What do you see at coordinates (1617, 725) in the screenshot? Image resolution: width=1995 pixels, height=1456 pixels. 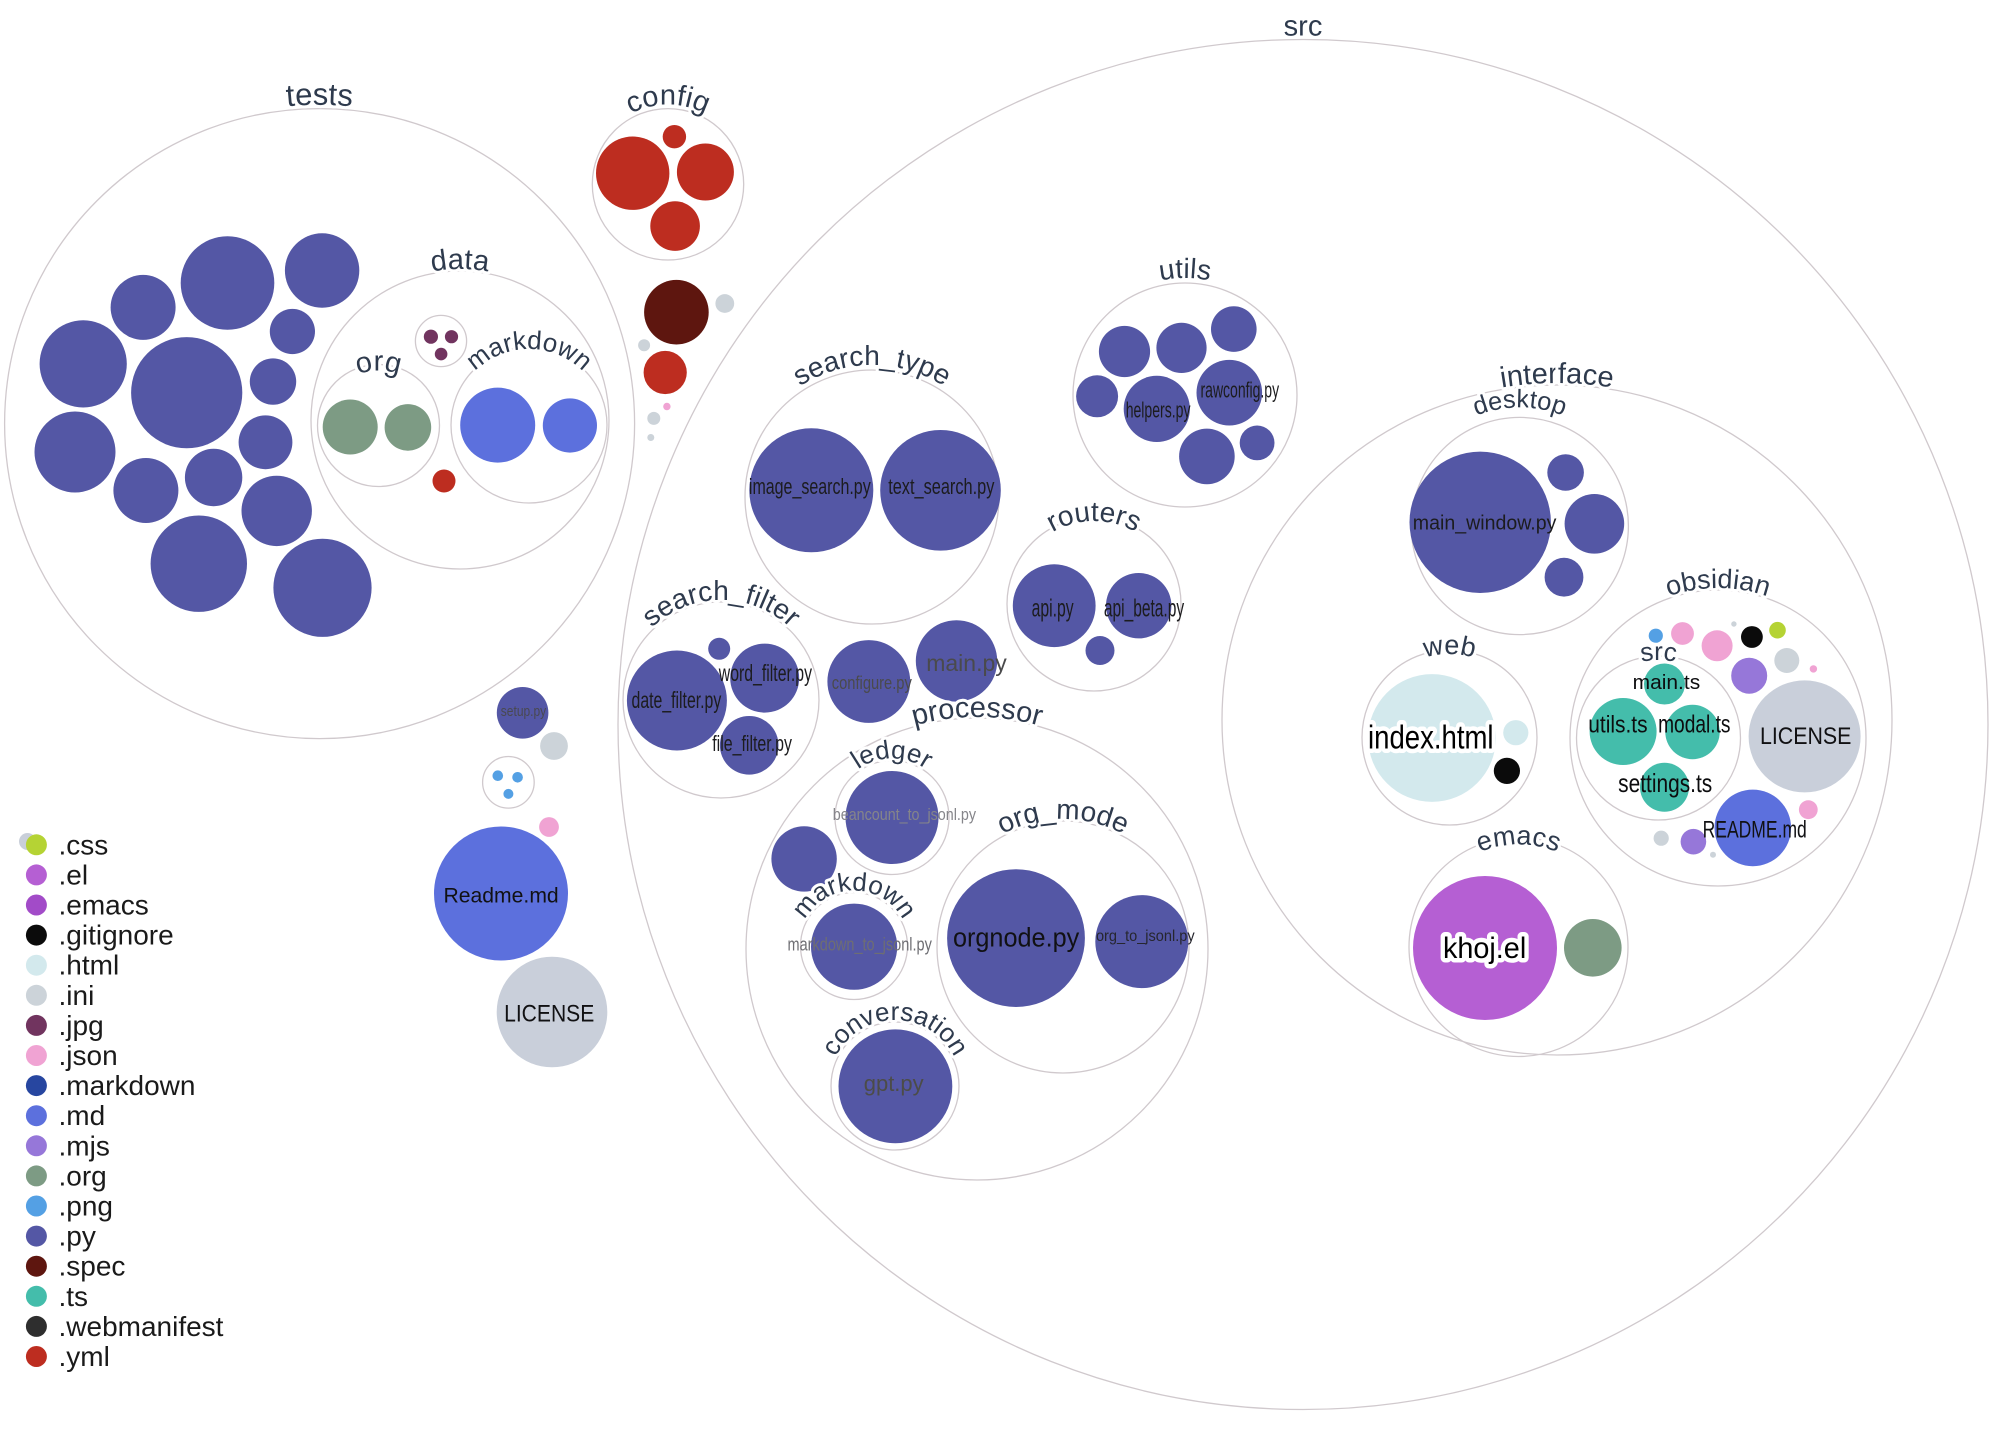 I see `svg-text: utils.ts` at bounding box center [1617, 725].